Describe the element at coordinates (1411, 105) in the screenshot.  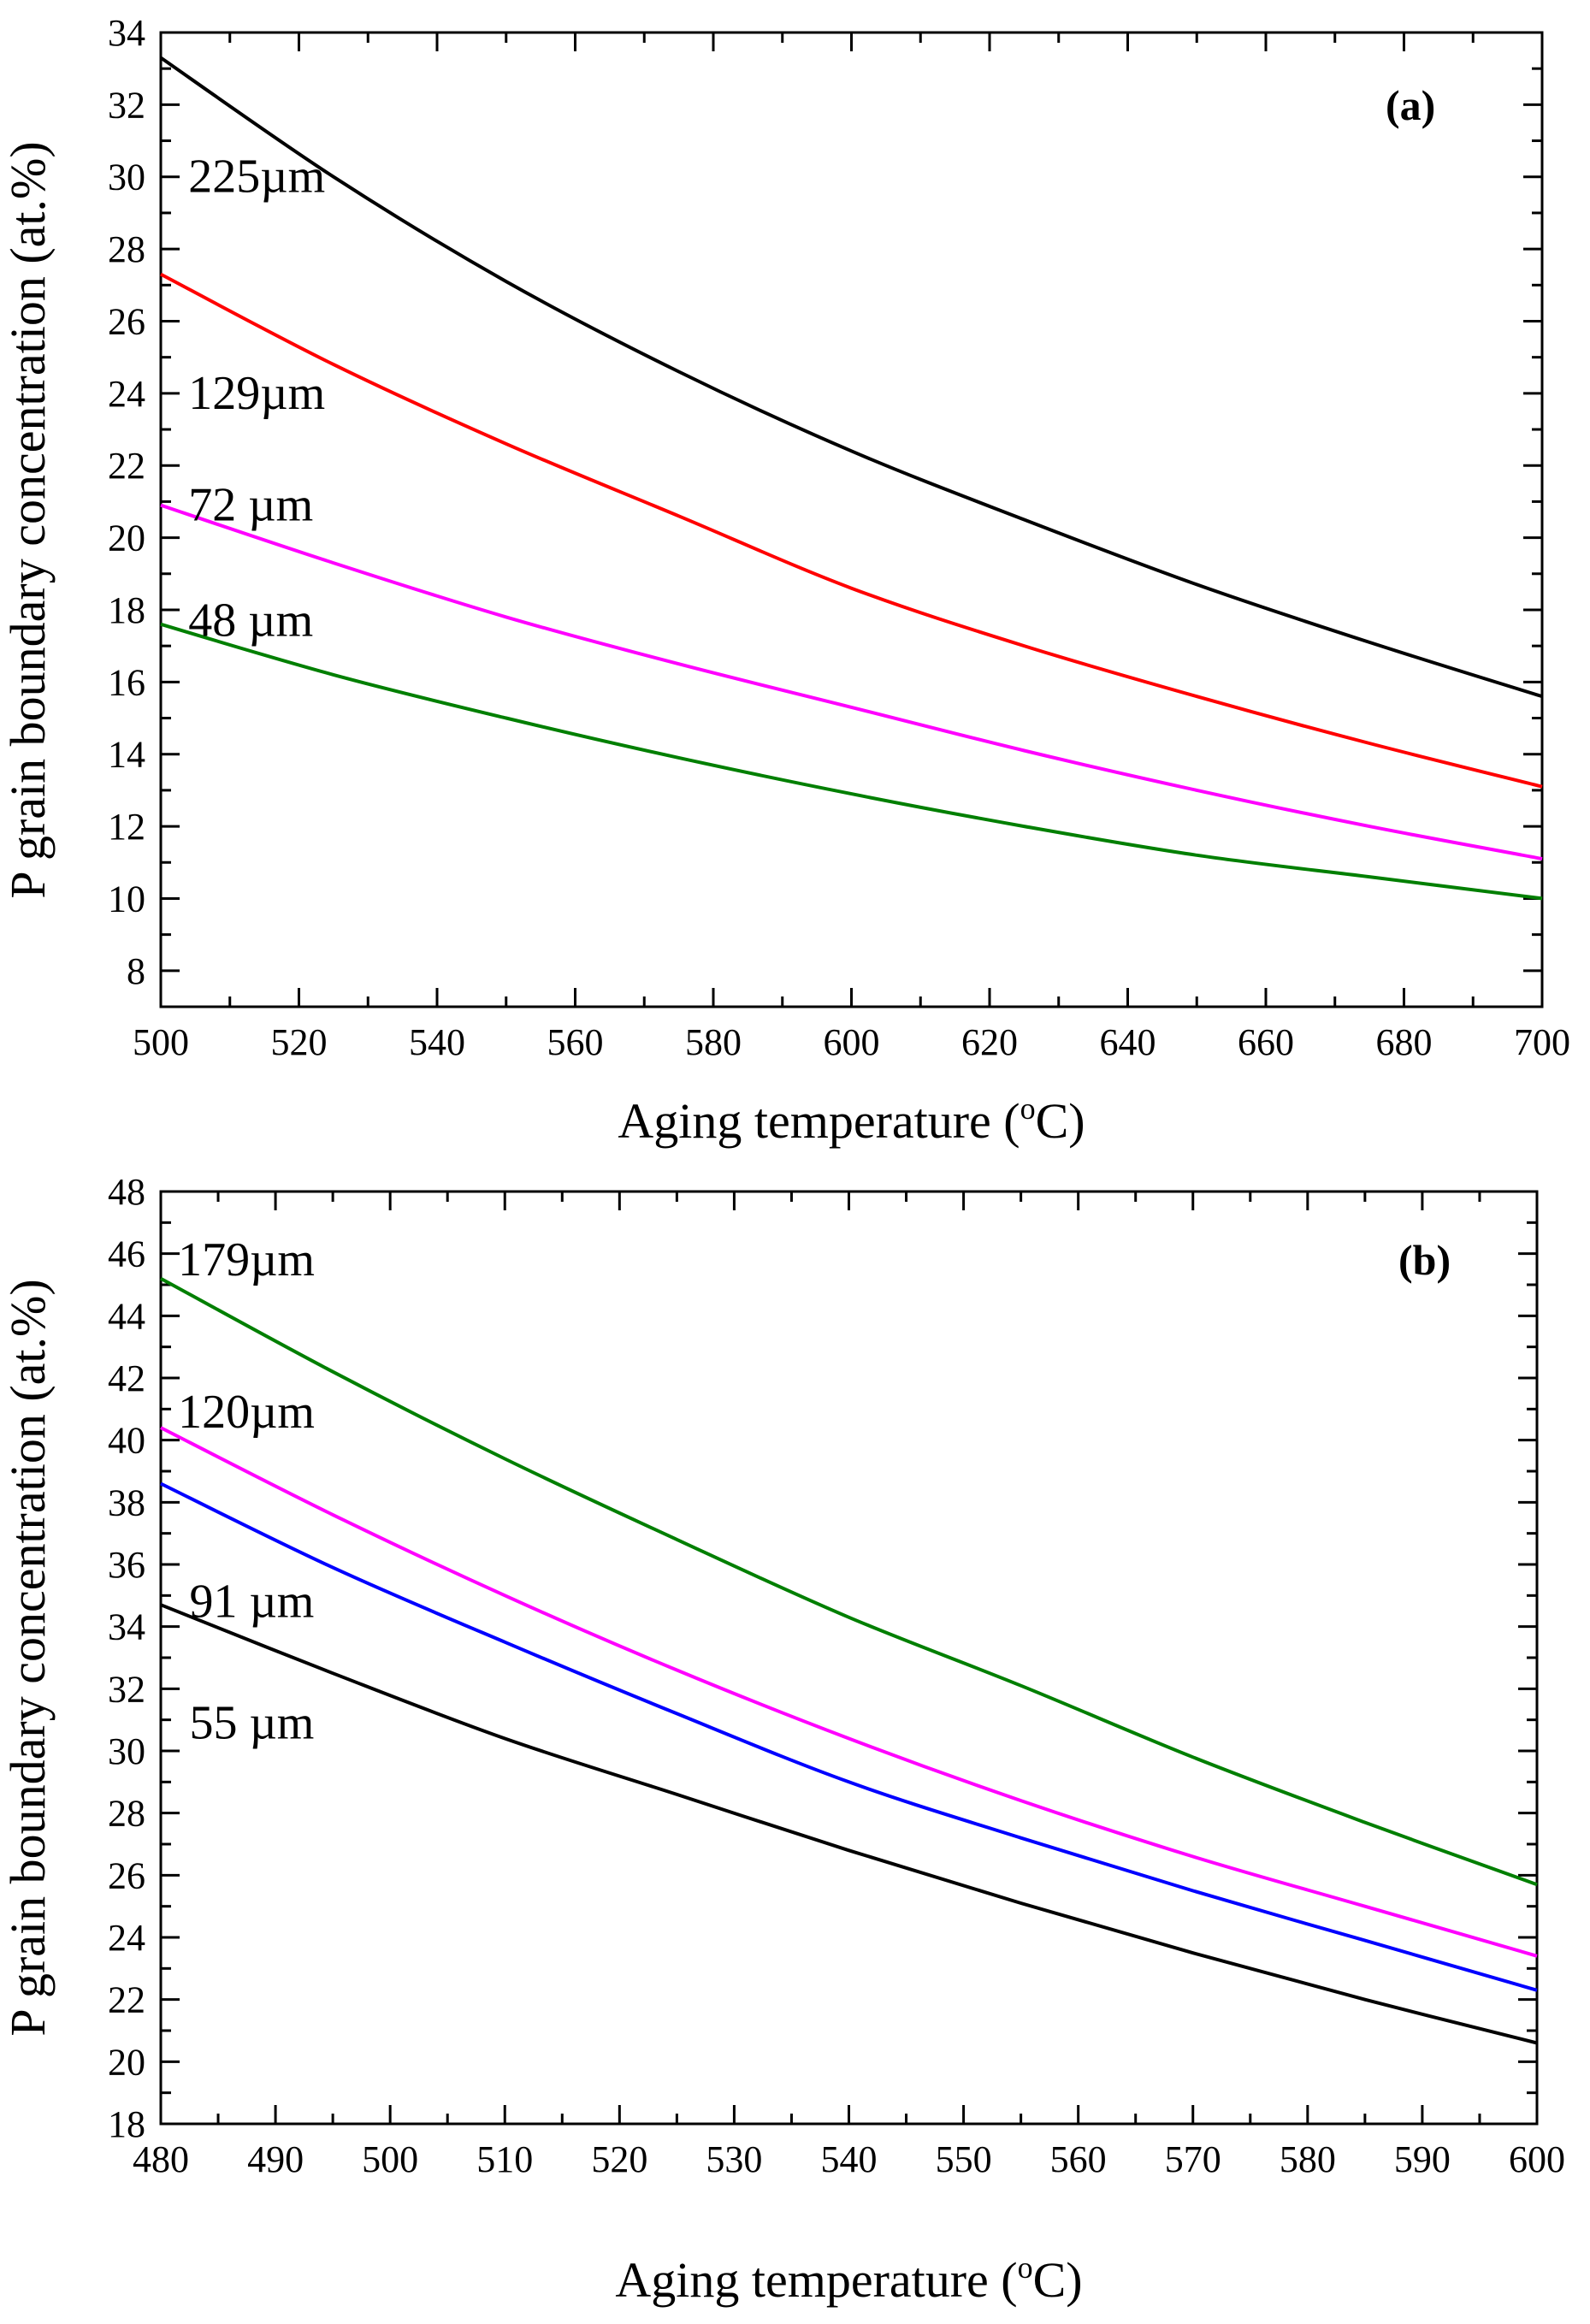
I see `panel-label: (a)` at that location.